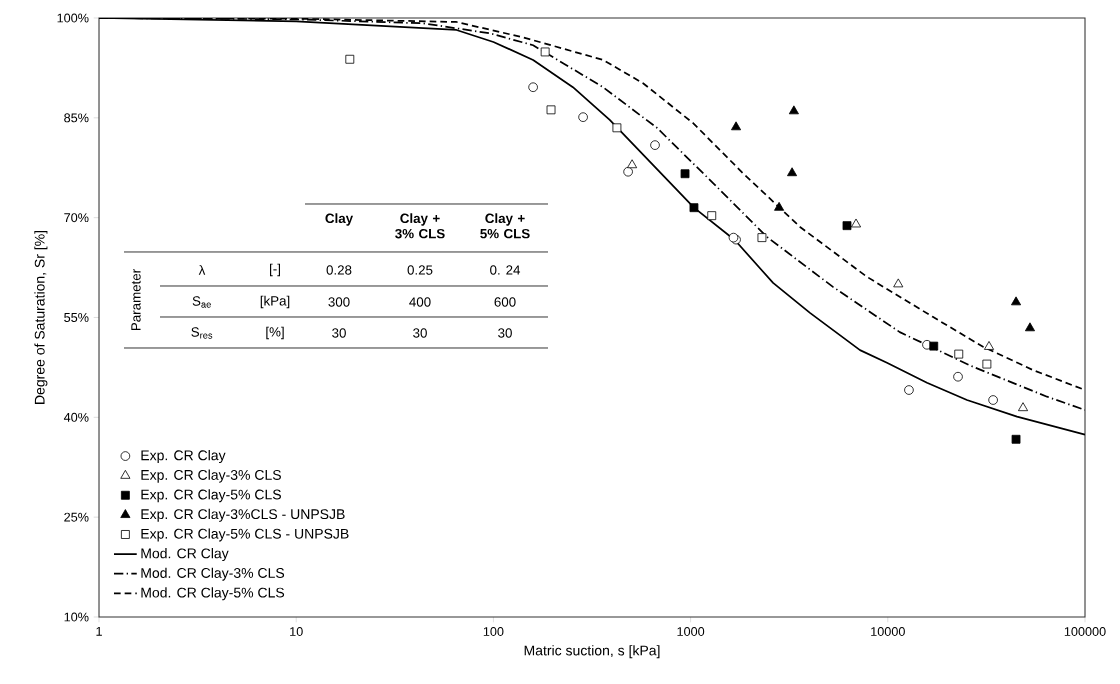 The image size is (1120, 684). What do you see at coordinates (592, 652) in the screenshot?
I see `x-axis-title: Matric suction, s [kPa]` at bounding box center [592, 652].